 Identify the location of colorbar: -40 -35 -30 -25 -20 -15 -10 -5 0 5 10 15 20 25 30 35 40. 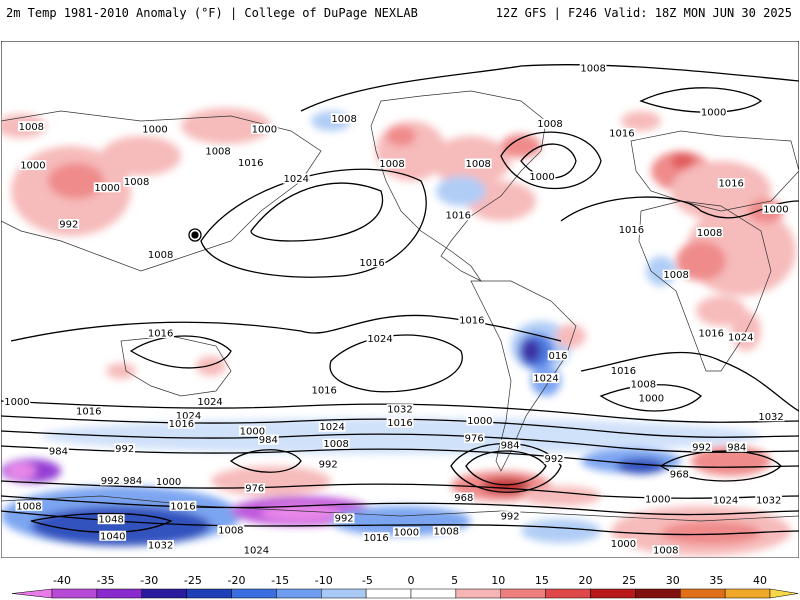
(405, 586).